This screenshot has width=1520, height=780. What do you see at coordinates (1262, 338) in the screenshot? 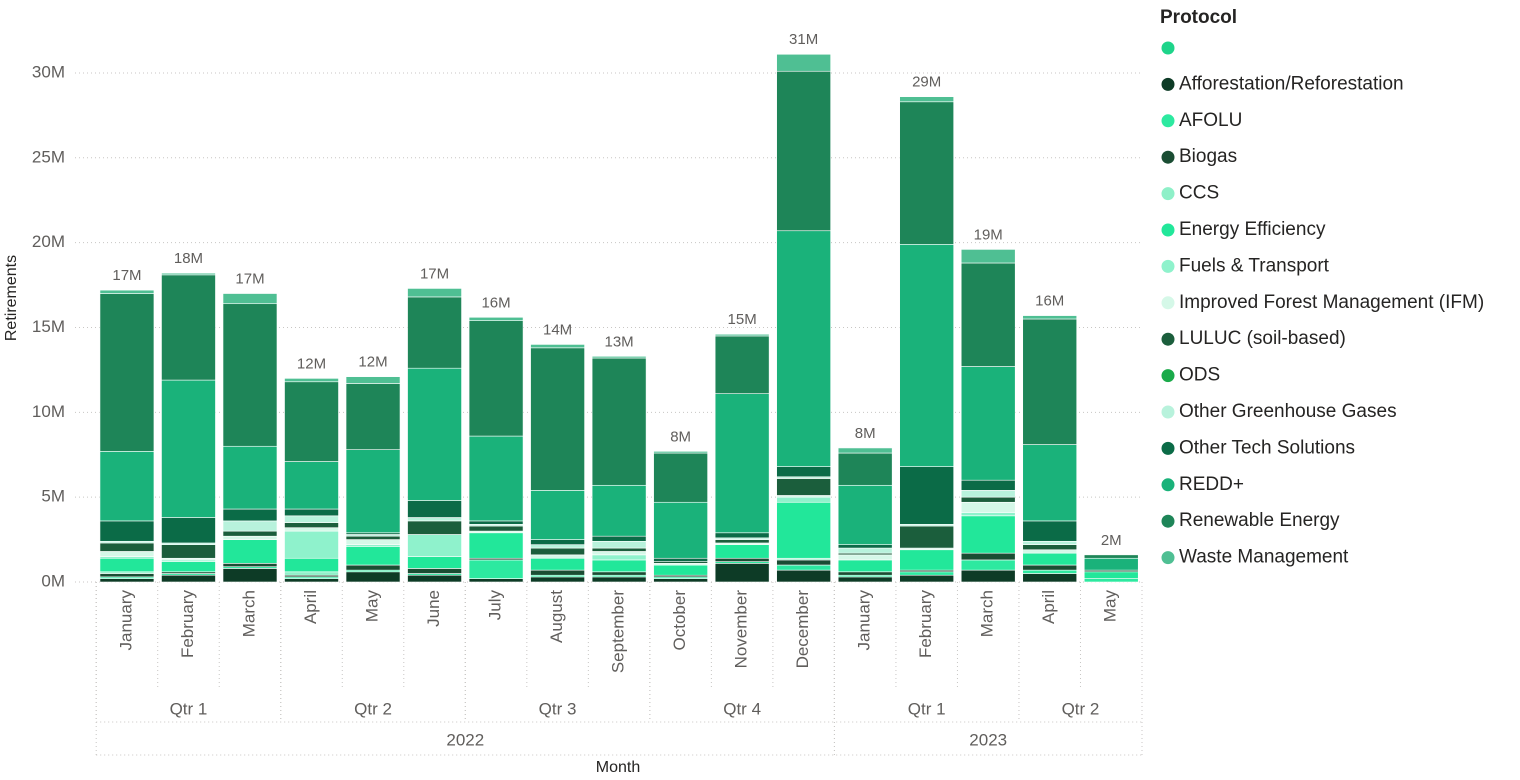
I see `legend-label: LULUC (soil-based)` at bounding box center [1262, 338].